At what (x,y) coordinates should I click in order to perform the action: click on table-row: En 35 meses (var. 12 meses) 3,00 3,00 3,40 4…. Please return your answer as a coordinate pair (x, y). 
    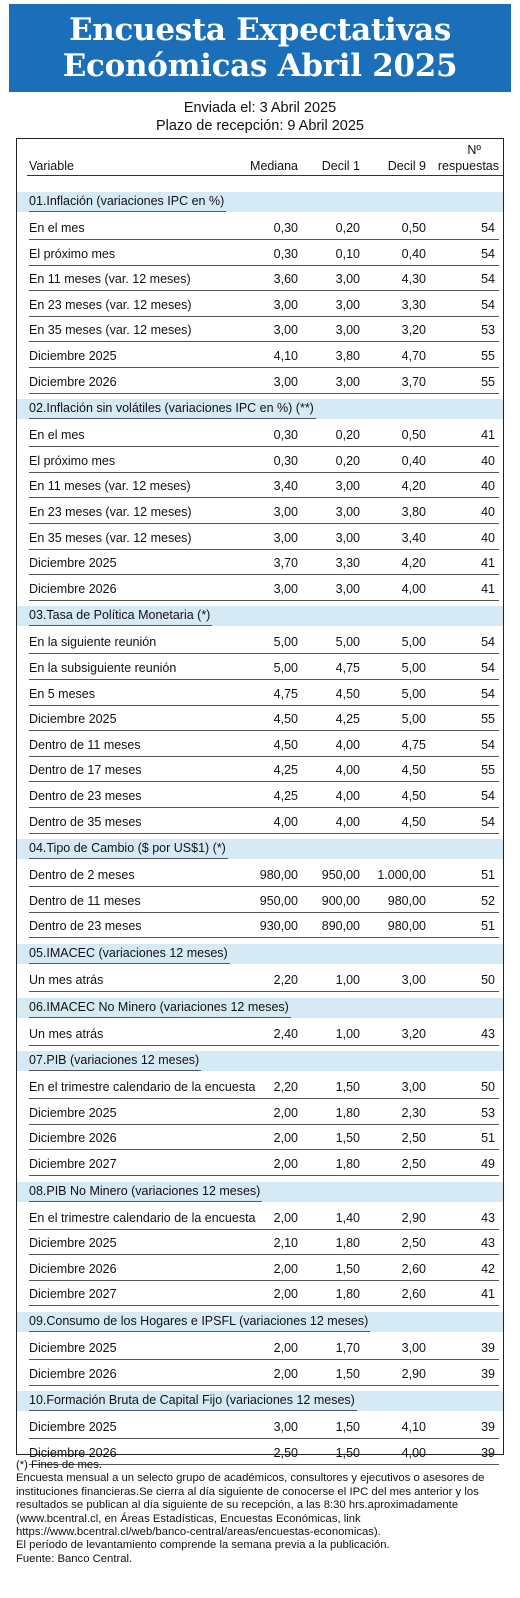
    Looking at the image, I should click on (260, 537).